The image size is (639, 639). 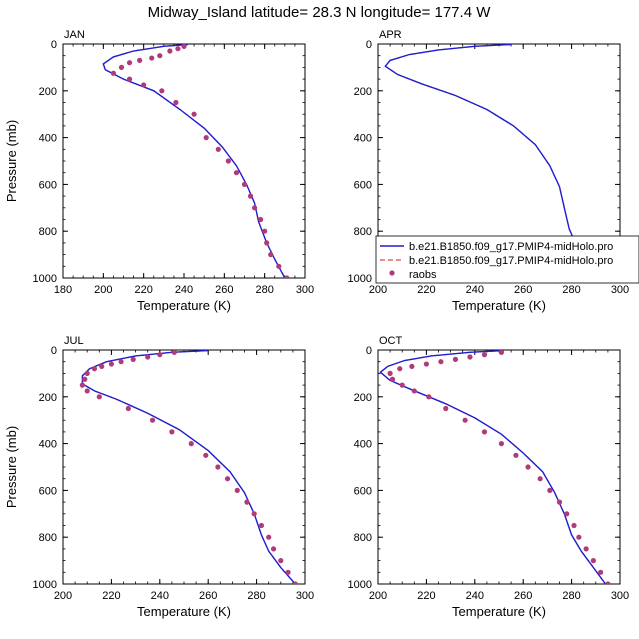 What do you see at coordinates (499, 611) in the screenshot?
I see `x-axis-label: Temperature (K)` at bounding box center [499, 611].